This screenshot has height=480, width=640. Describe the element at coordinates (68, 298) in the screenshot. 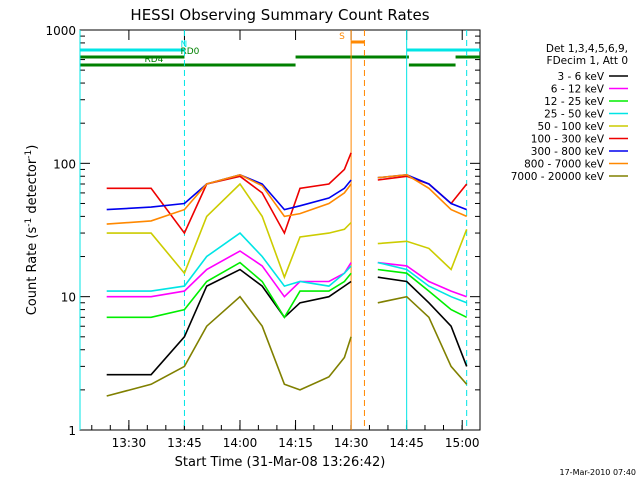

I see `y-tick-label: 10` at that location.